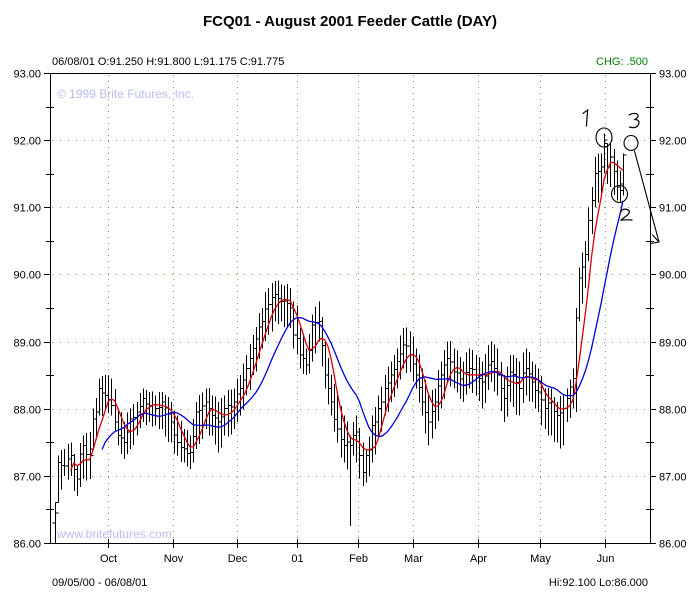 The width and height of the screenshot is (700, 600). What do you see at coordinates (297, 559) in the screenshot?
I see `x-axis-label: 01` at bounding box center [297, 559].